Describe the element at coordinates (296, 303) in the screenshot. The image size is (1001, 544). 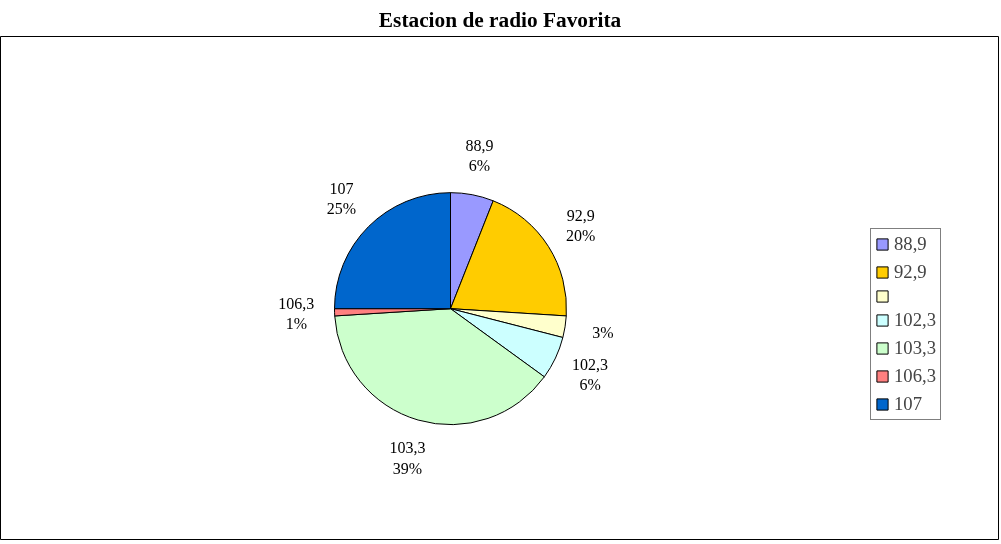
I see `slice-label: 106,3` at that location.